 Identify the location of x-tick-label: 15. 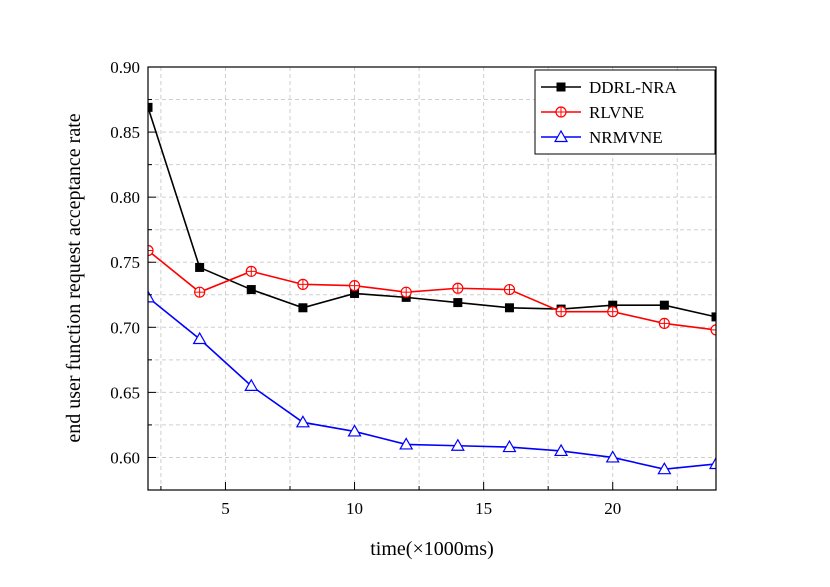
(483, 508).